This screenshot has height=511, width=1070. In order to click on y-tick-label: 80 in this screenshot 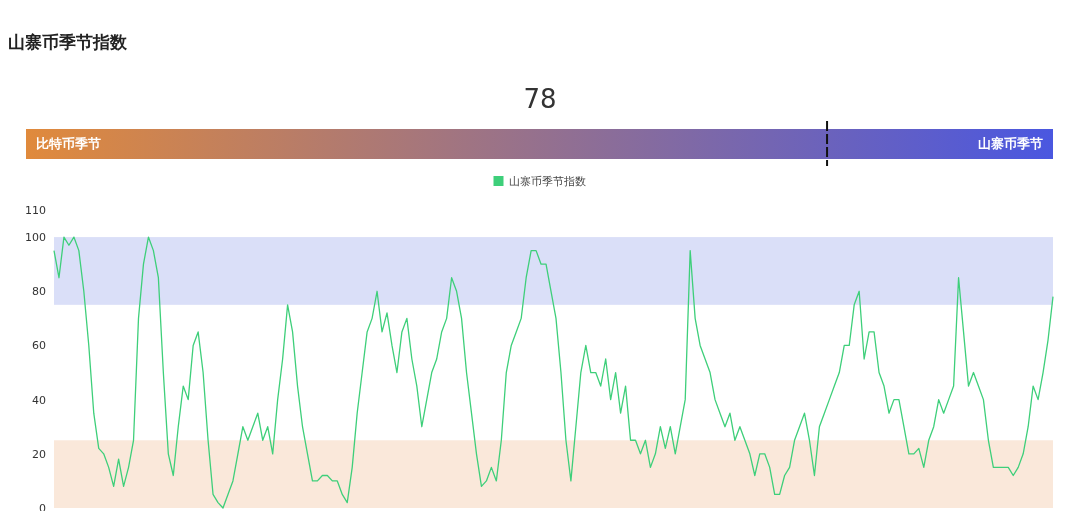, I will do `click(39, 292)`.